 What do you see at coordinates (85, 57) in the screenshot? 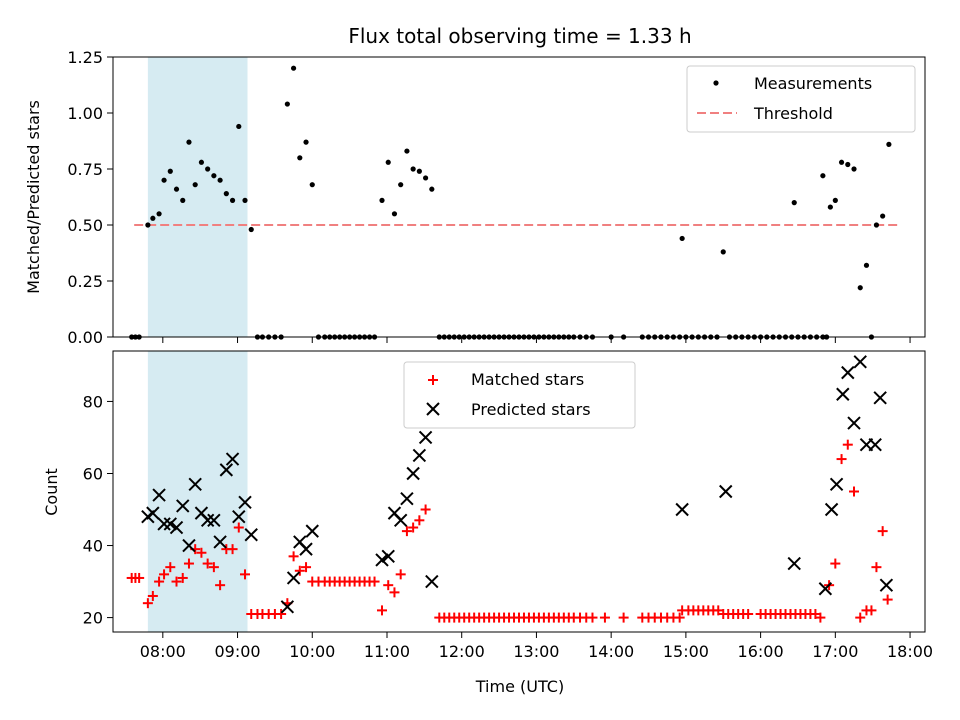
I see `top-y-tick-label: 1.25` at bounding box center [85, 57].